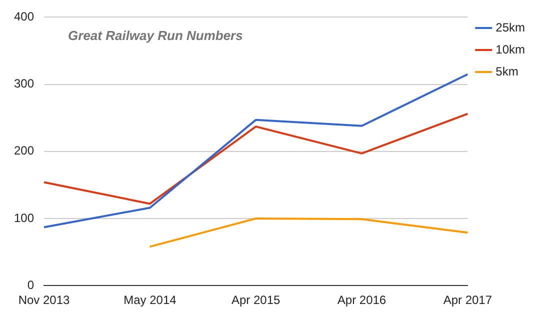 This screenshot has height=320, width=539. What do you see at coordinates (507, 71) in the screenshot?
I see `legend-label: 5km` at bounding box center [507, 71].